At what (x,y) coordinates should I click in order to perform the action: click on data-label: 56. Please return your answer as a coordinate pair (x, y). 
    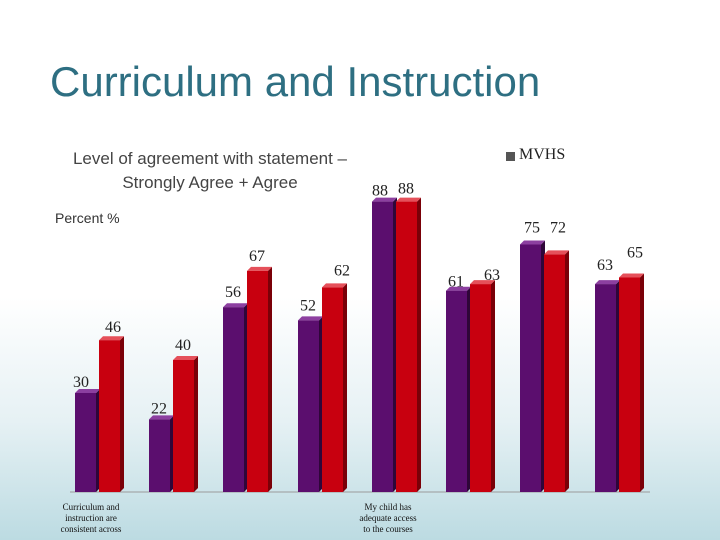
    Looking at the image, I should click on (233, 292).